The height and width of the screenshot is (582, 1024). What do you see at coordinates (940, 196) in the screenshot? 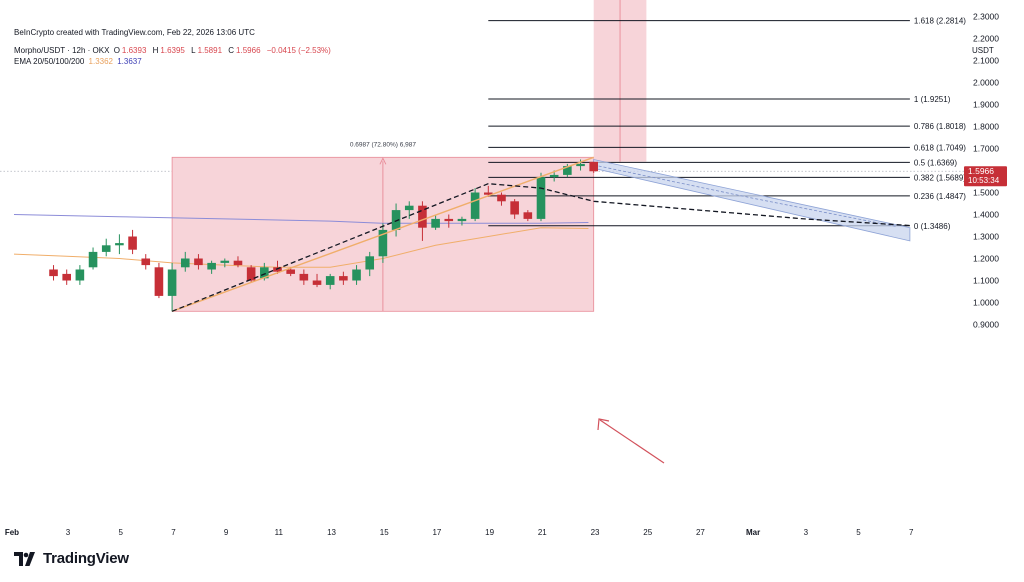
I see `fib-level-label: 0.236 (1.4847)` at bounding box center [940, 196].